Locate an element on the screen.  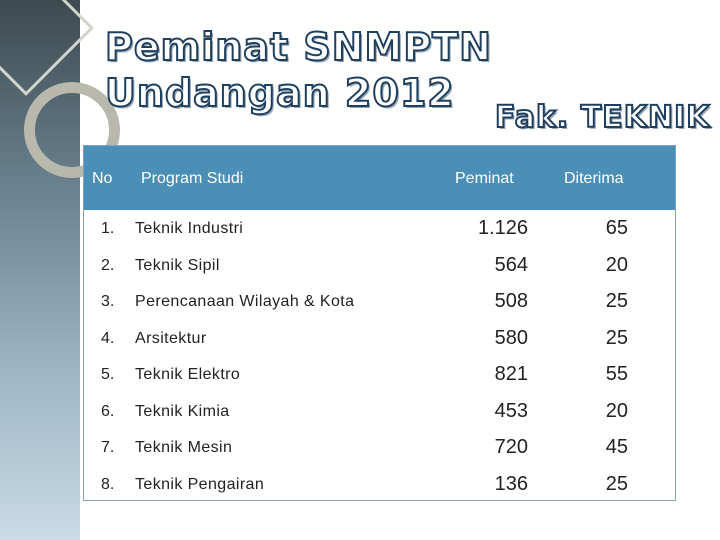
peminat-value: 453 is located at coordinates (511, 410).